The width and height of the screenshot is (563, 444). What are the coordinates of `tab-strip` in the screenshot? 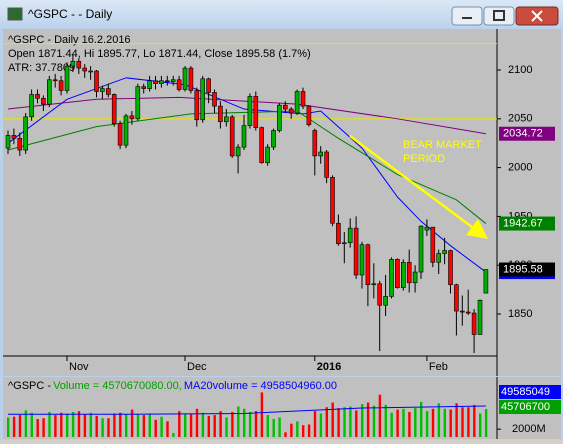 It's located at (281, 442).